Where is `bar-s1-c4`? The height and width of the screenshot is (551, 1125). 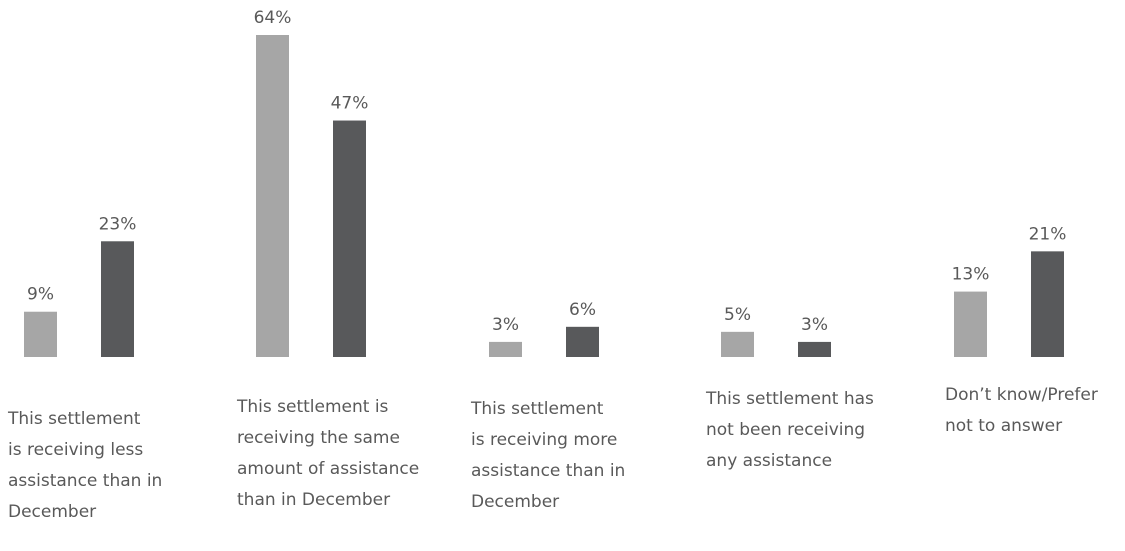 bar-s1-c4 is located at coordinates (737, 344).